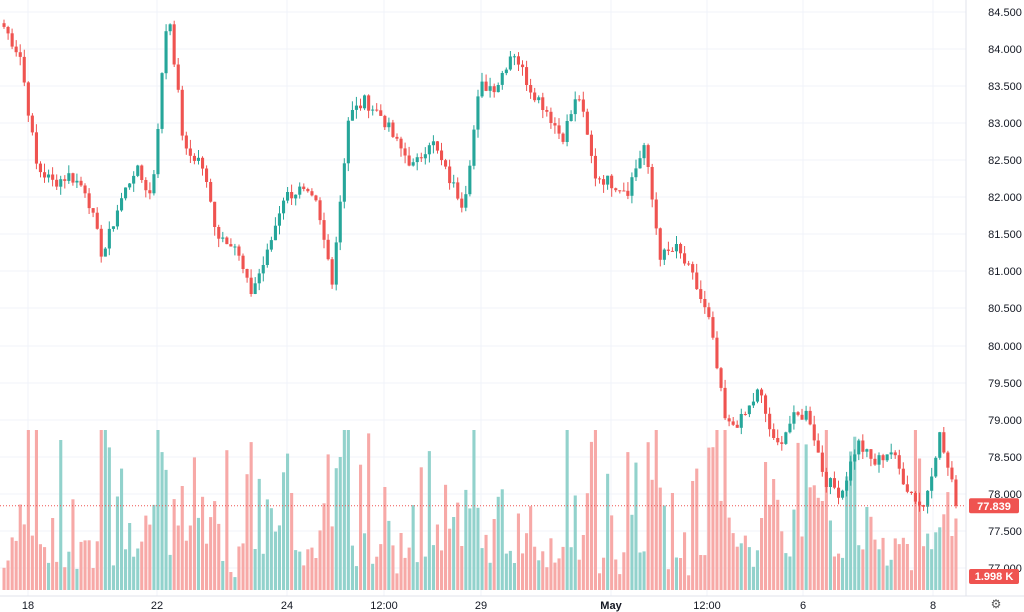  Describe the element at coordinates (287, 606) in the screenshot. I see `time-tick-label: 24` at that location.